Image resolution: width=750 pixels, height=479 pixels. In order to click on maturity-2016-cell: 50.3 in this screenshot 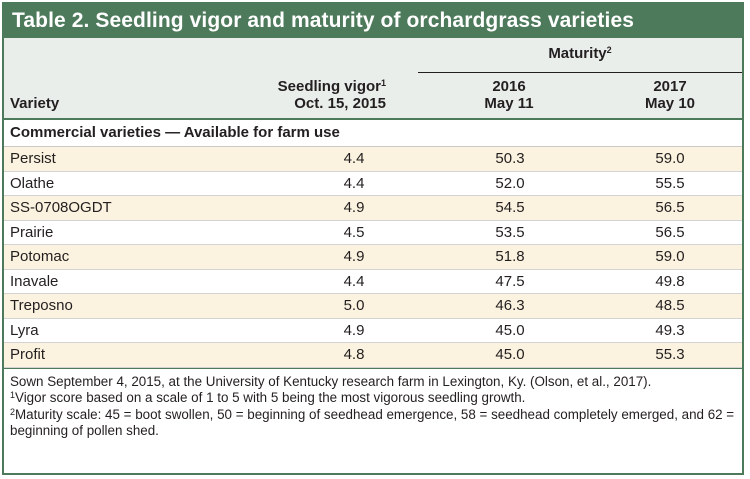, I will do `click(510, 158)`.